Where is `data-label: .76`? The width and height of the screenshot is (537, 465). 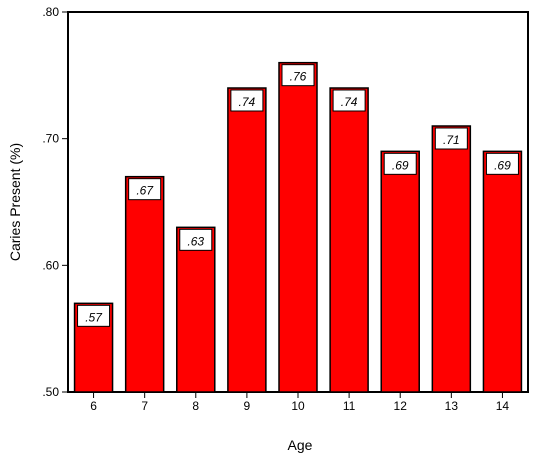 data-label: .76 is located at coordinates (298, 77).